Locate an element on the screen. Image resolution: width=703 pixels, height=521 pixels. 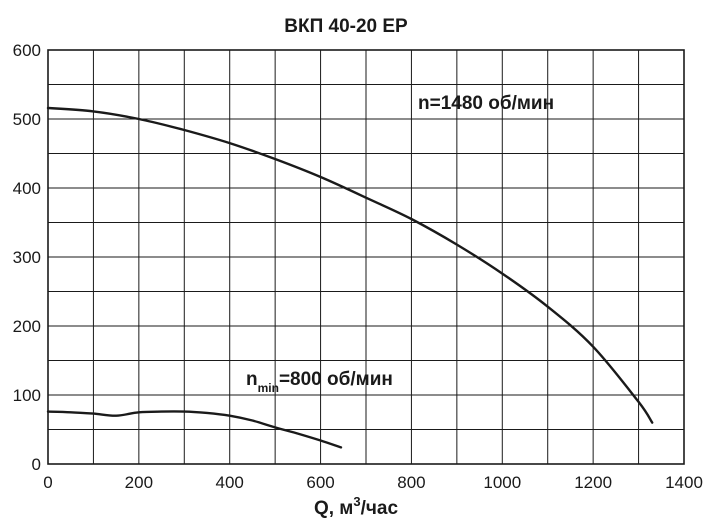
chart-title: ВКП 40-20 ЕР is located at coordinates (346, 26).